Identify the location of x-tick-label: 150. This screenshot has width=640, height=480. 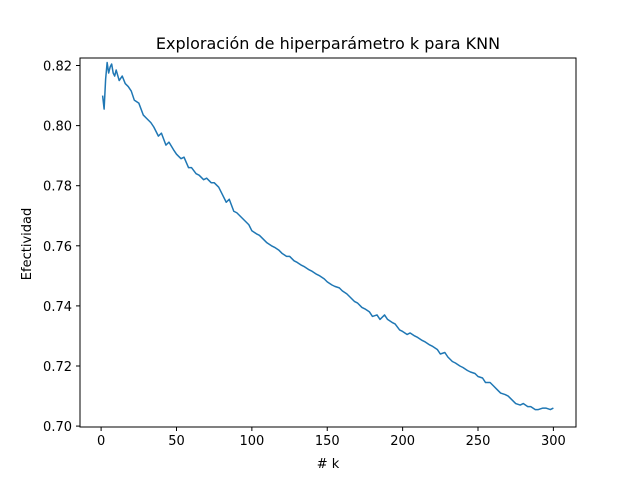
(327, 441).